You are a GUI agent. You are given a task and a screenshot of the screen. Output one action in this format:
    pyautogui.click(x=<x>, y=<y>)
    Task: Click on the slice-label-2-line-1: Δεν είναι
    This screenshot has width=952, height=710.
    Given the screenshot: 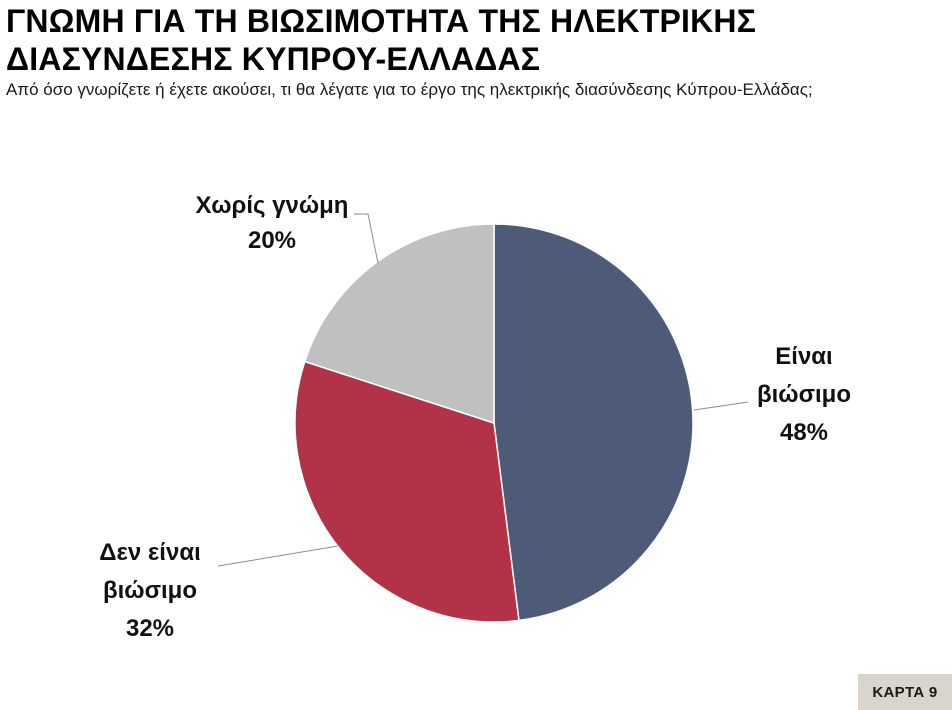 What is the action you would take?
    pyautogui.click(x=149, y=552)
    